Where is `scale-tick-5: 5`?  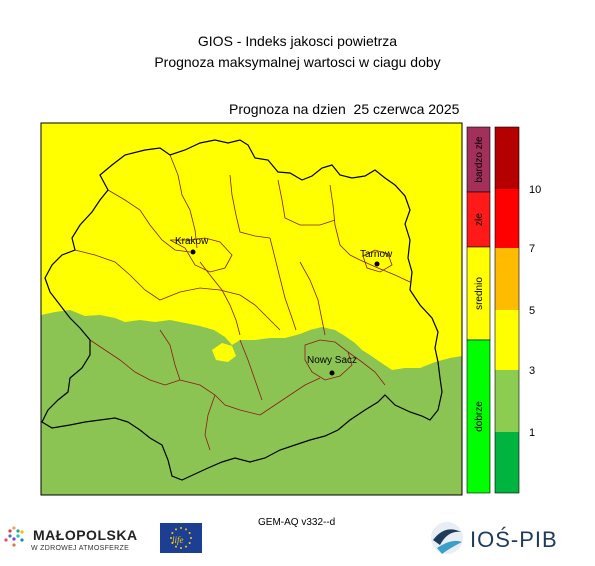 scale-tick-5: 5 is located at coordinates (532, 311).